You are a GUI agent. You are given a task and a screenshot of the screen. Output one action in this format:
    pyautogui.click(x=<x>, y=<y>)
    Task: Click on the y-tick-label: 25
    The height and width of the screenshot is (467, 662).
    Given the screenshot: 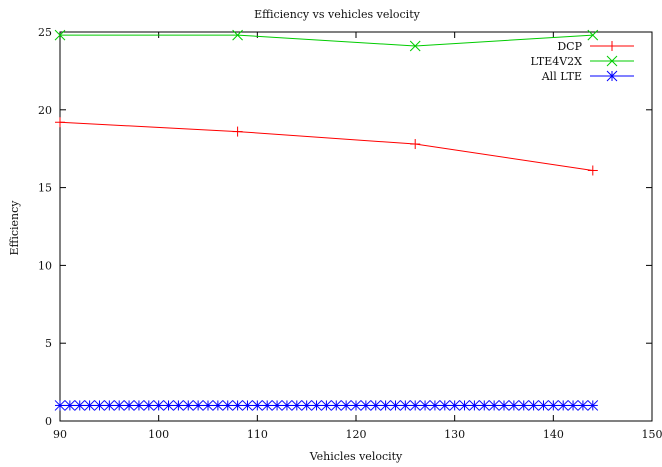 What is the action you would take?
    pyautogui.click(x=45, y=32)
    